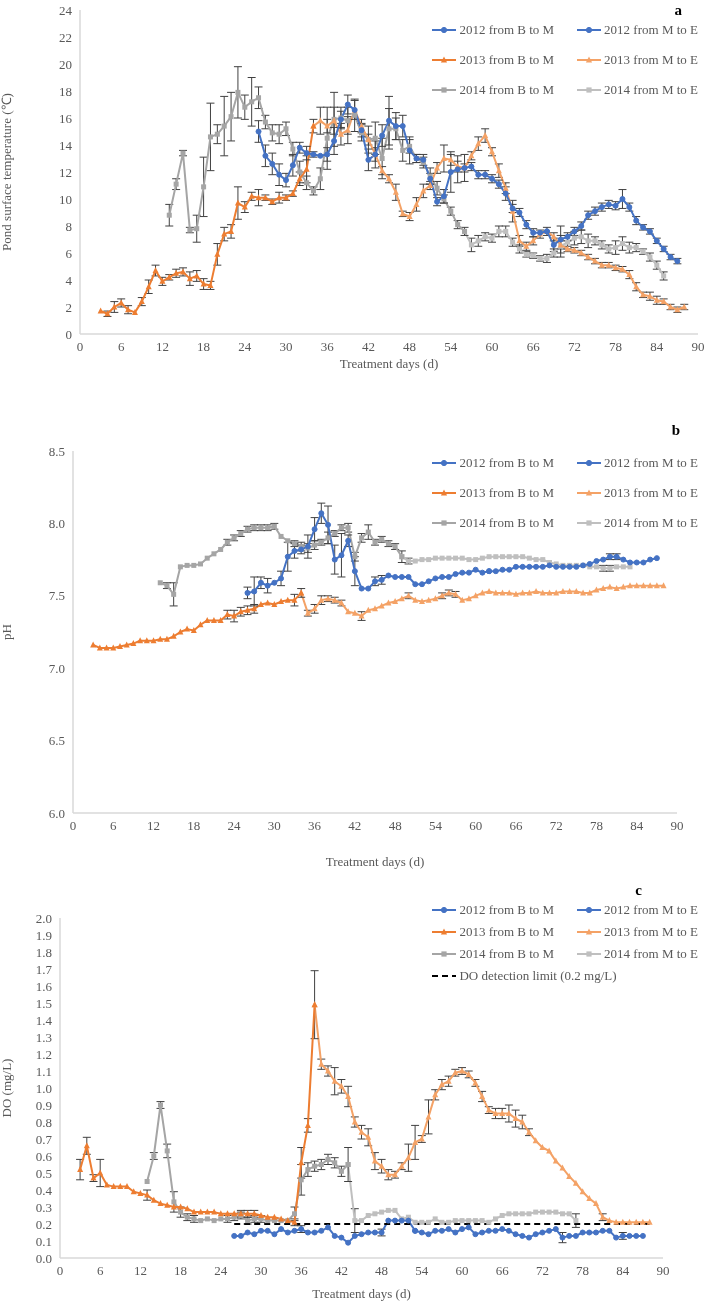  I want to click on y-tick-label: 1.2, so click(43, 1054).